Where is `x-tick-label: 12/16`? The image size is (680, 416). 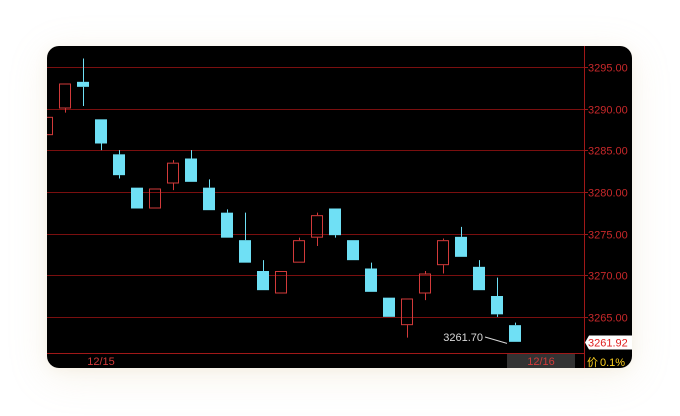
x-tick-label: 12/16 is located at coordinates (541, 362).